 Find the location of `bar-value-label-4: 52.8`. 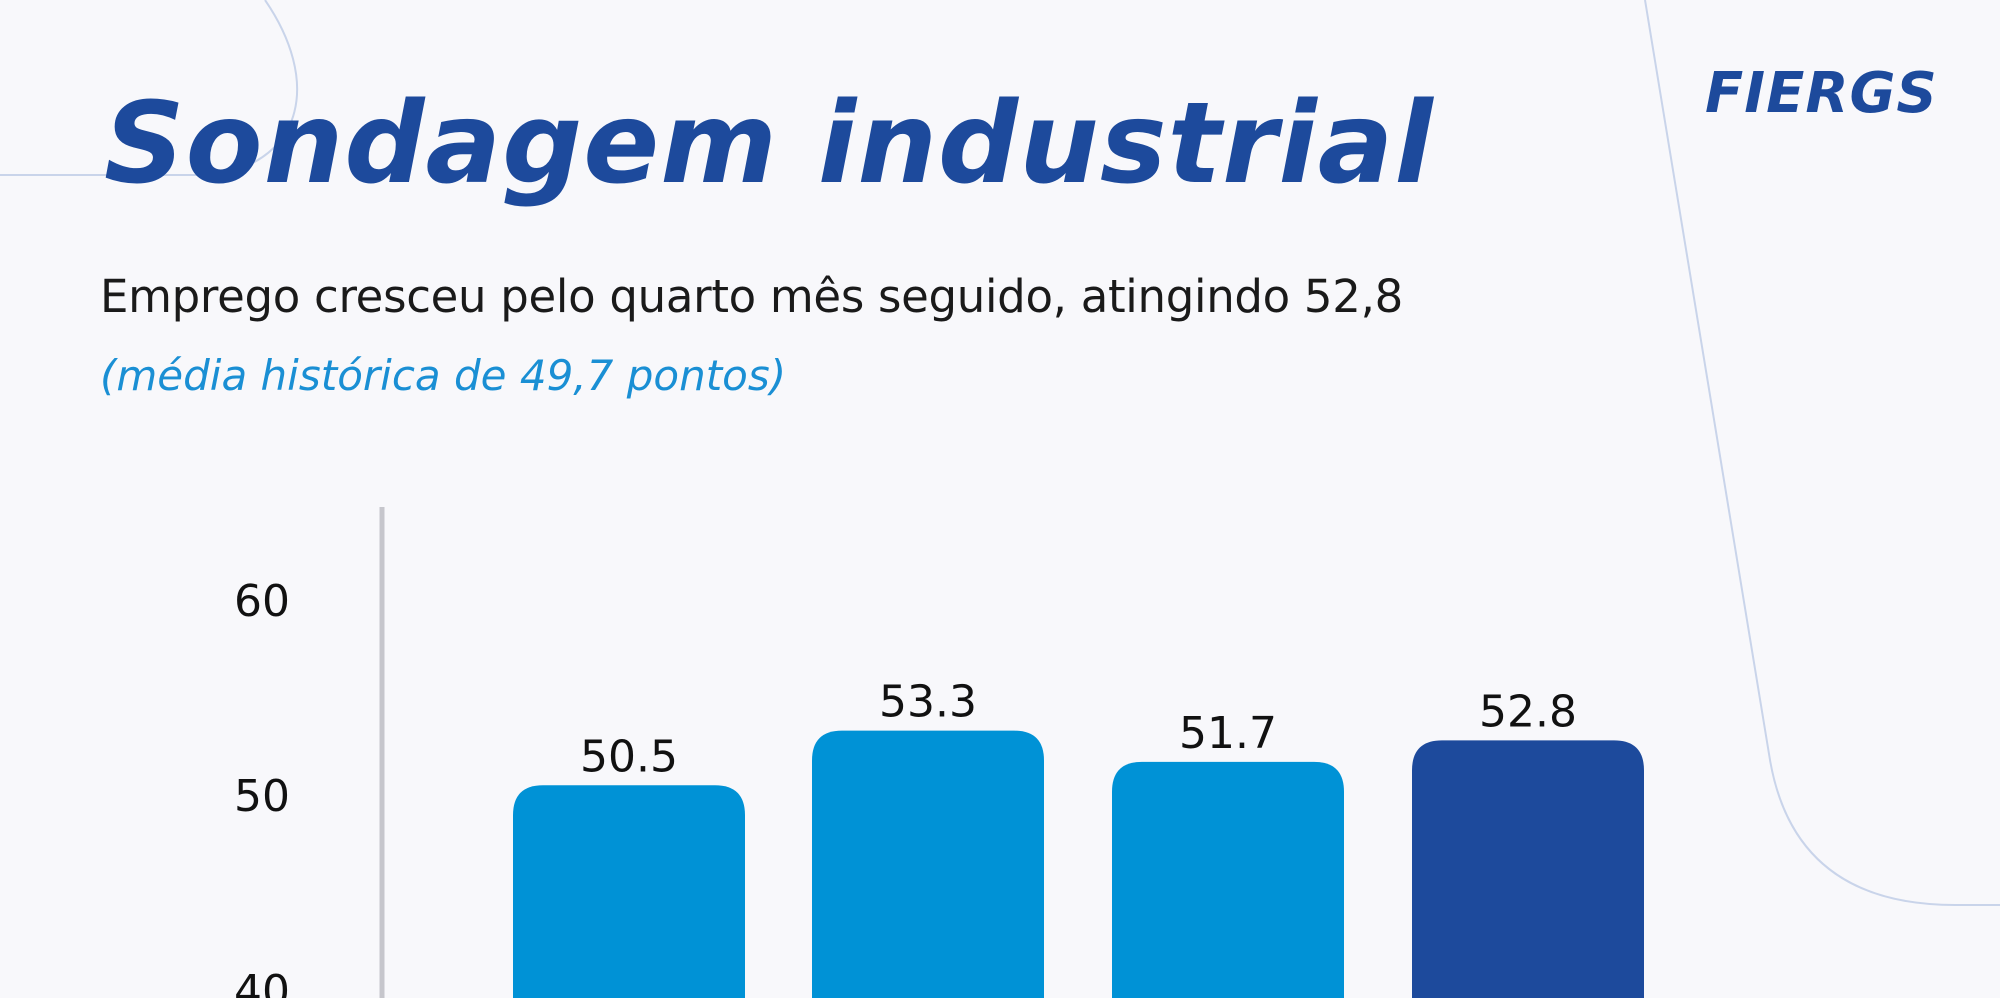

bar-value-label-4: 52.8 is located at coordinates (1528, 711).